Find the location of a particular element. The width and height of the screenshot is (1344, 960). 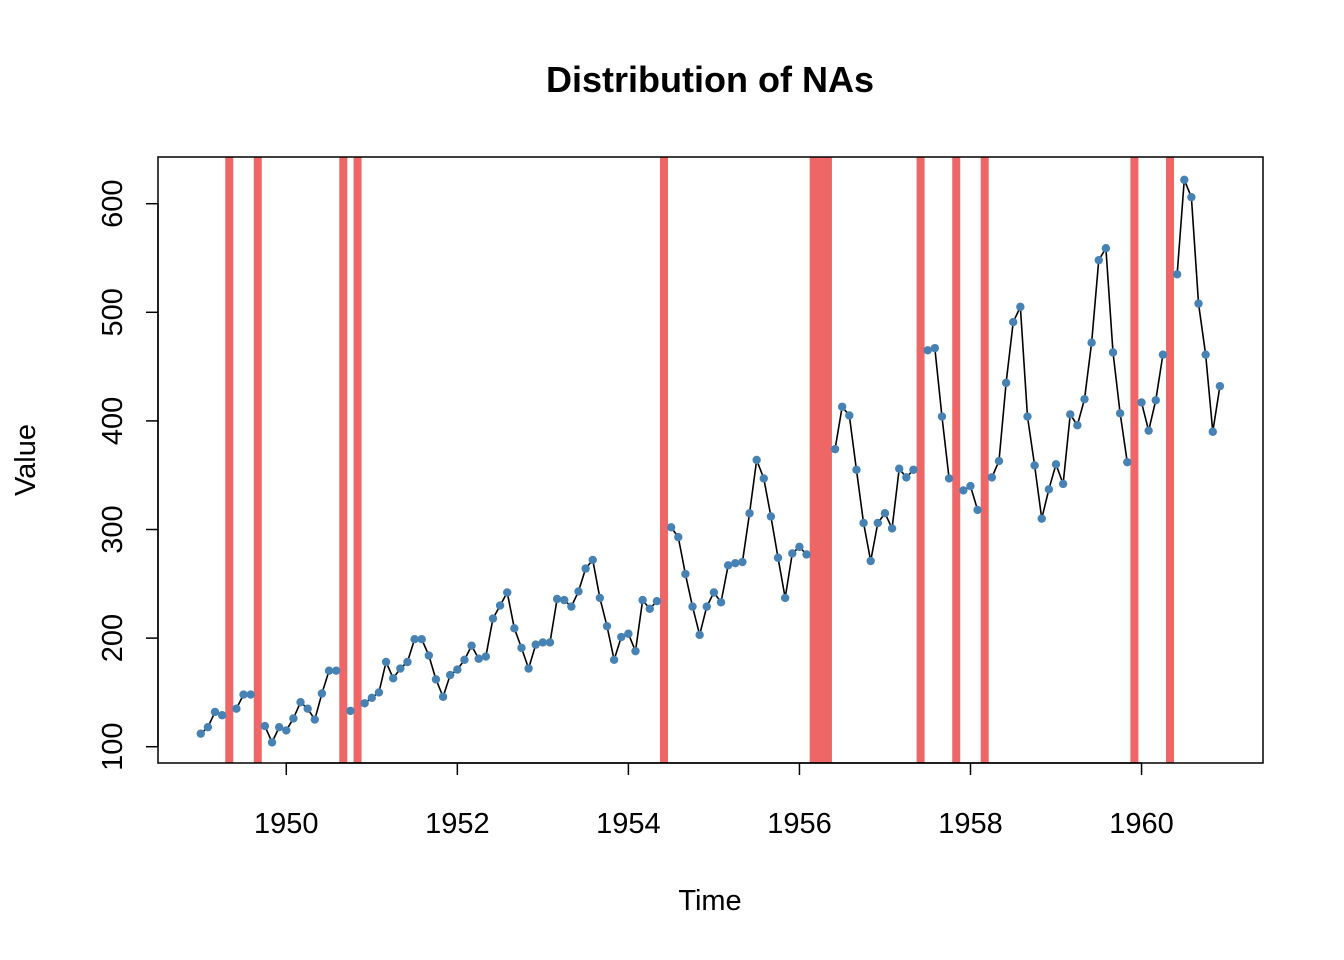

y-axis: 100 200 300 400 500 600 is located at coordinates (128, 475).